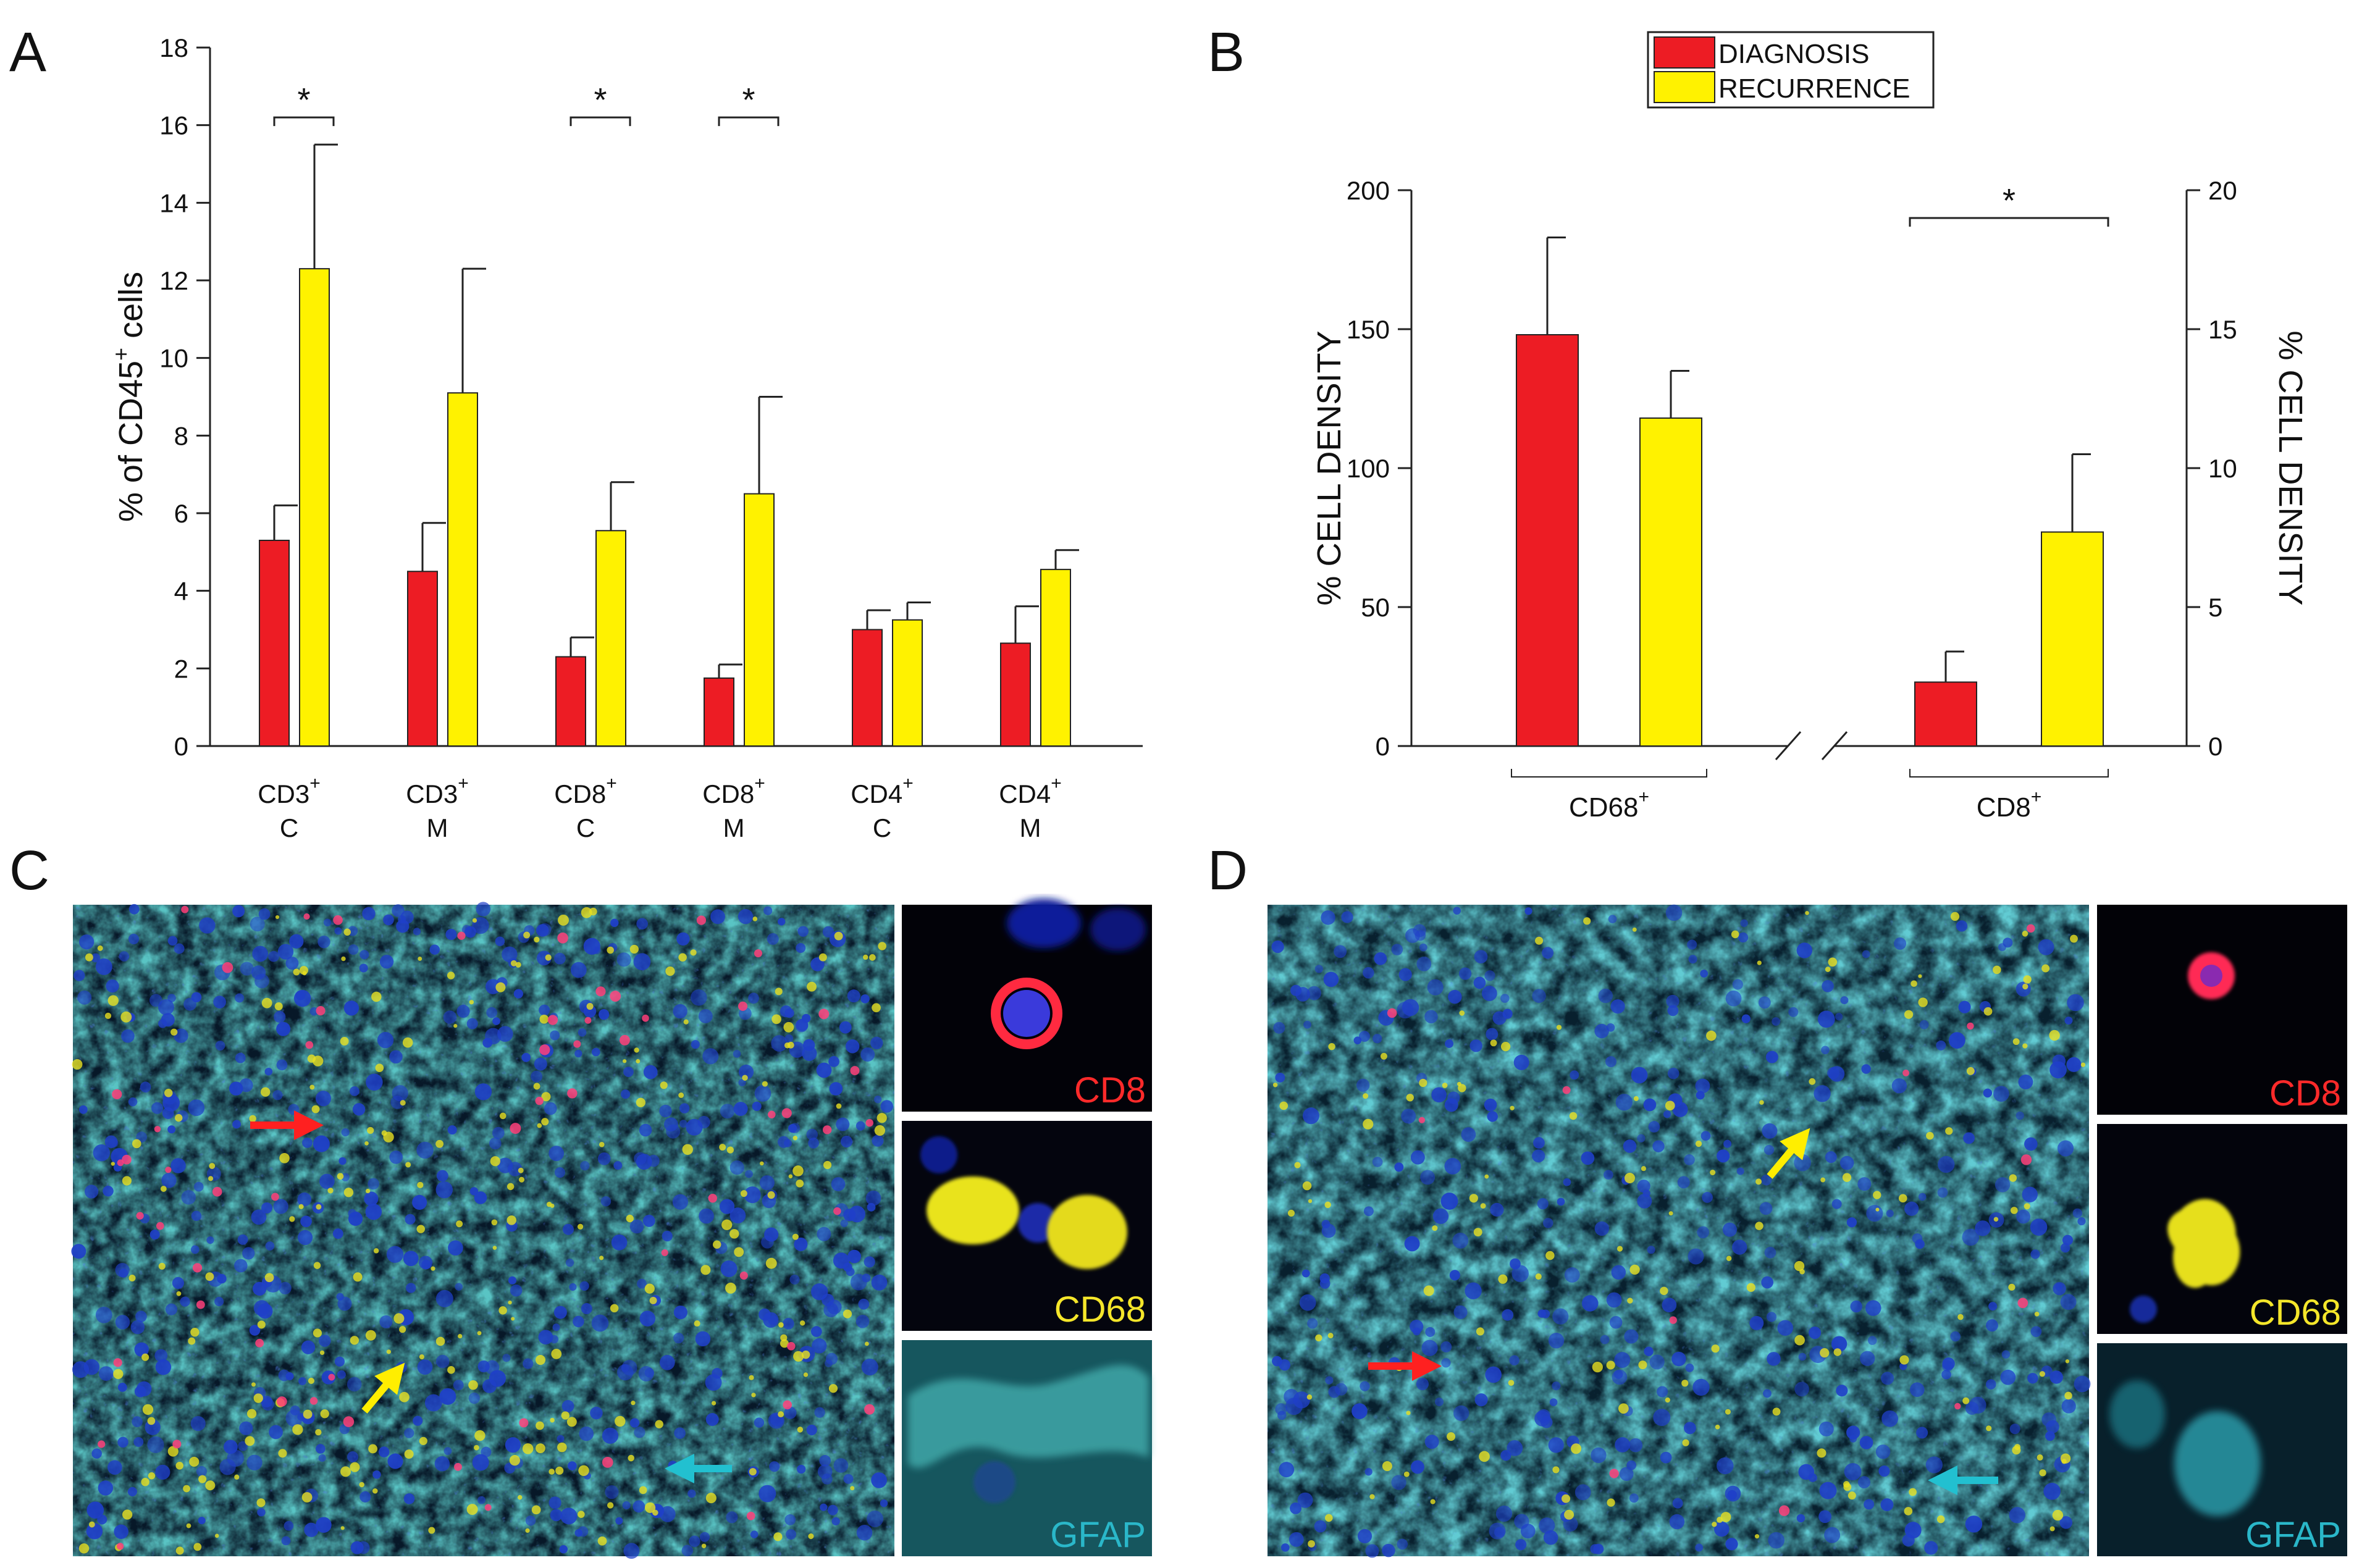 The height and width of the screenshot is (1568, 2354). I want to click on y-tick-label: 0, so click(181, 747).